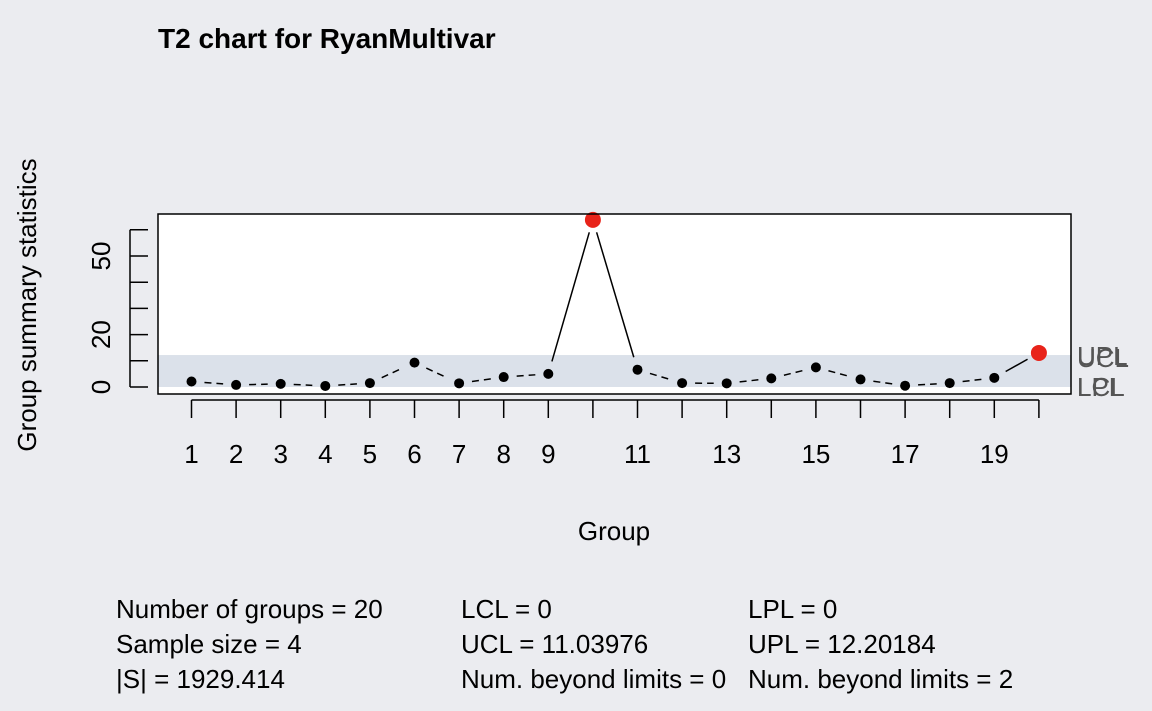  What do you see at coordinates (637, 454) in the screenshot?
I see `x-tick-label: 11` at bounding box center [637, 454].